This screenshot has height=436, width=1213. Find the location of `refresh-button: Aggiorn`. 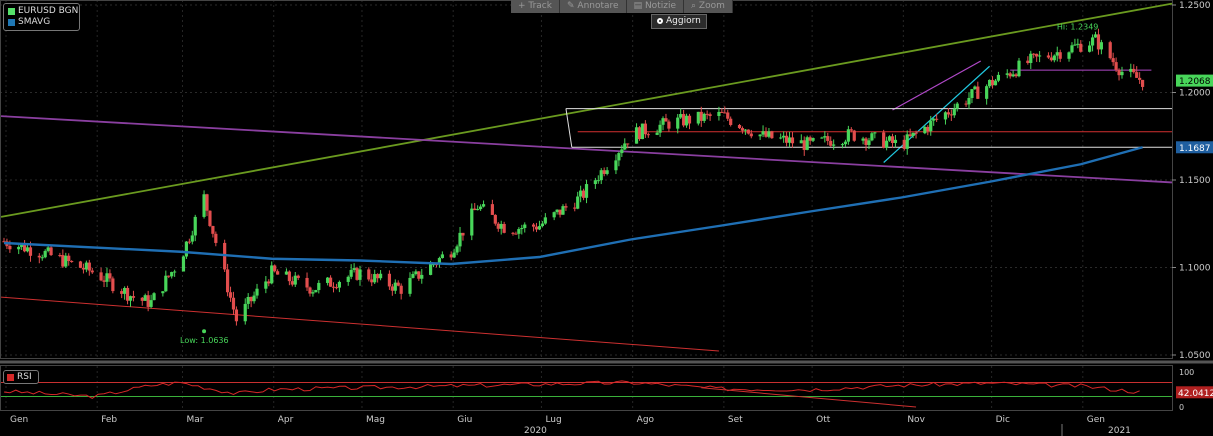

refresh-button: Aggiorn is located at coordinates (679, 21).